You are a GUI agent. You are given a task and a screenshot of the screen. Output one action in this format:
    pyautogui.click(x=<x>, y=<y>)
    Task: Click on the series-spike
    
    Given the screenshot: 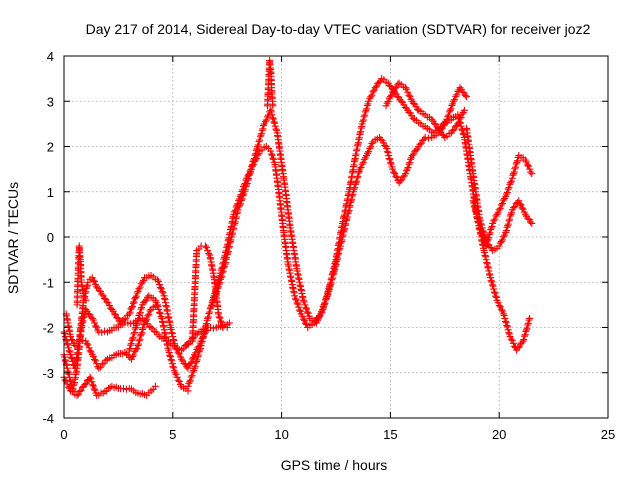 What is the action you would take?
    pyautogui.click(x=270, y=83)
    